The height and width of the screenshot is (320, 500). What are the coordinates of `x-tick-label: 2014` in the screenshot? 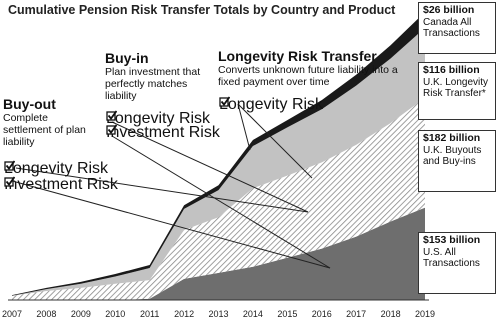 It's located at (253, 314).